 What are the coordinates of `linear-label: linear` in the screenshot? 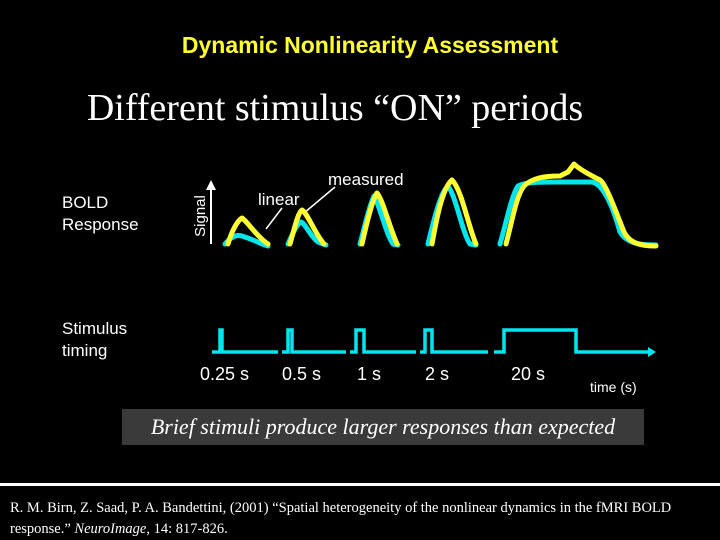 It's located at (279, 199).